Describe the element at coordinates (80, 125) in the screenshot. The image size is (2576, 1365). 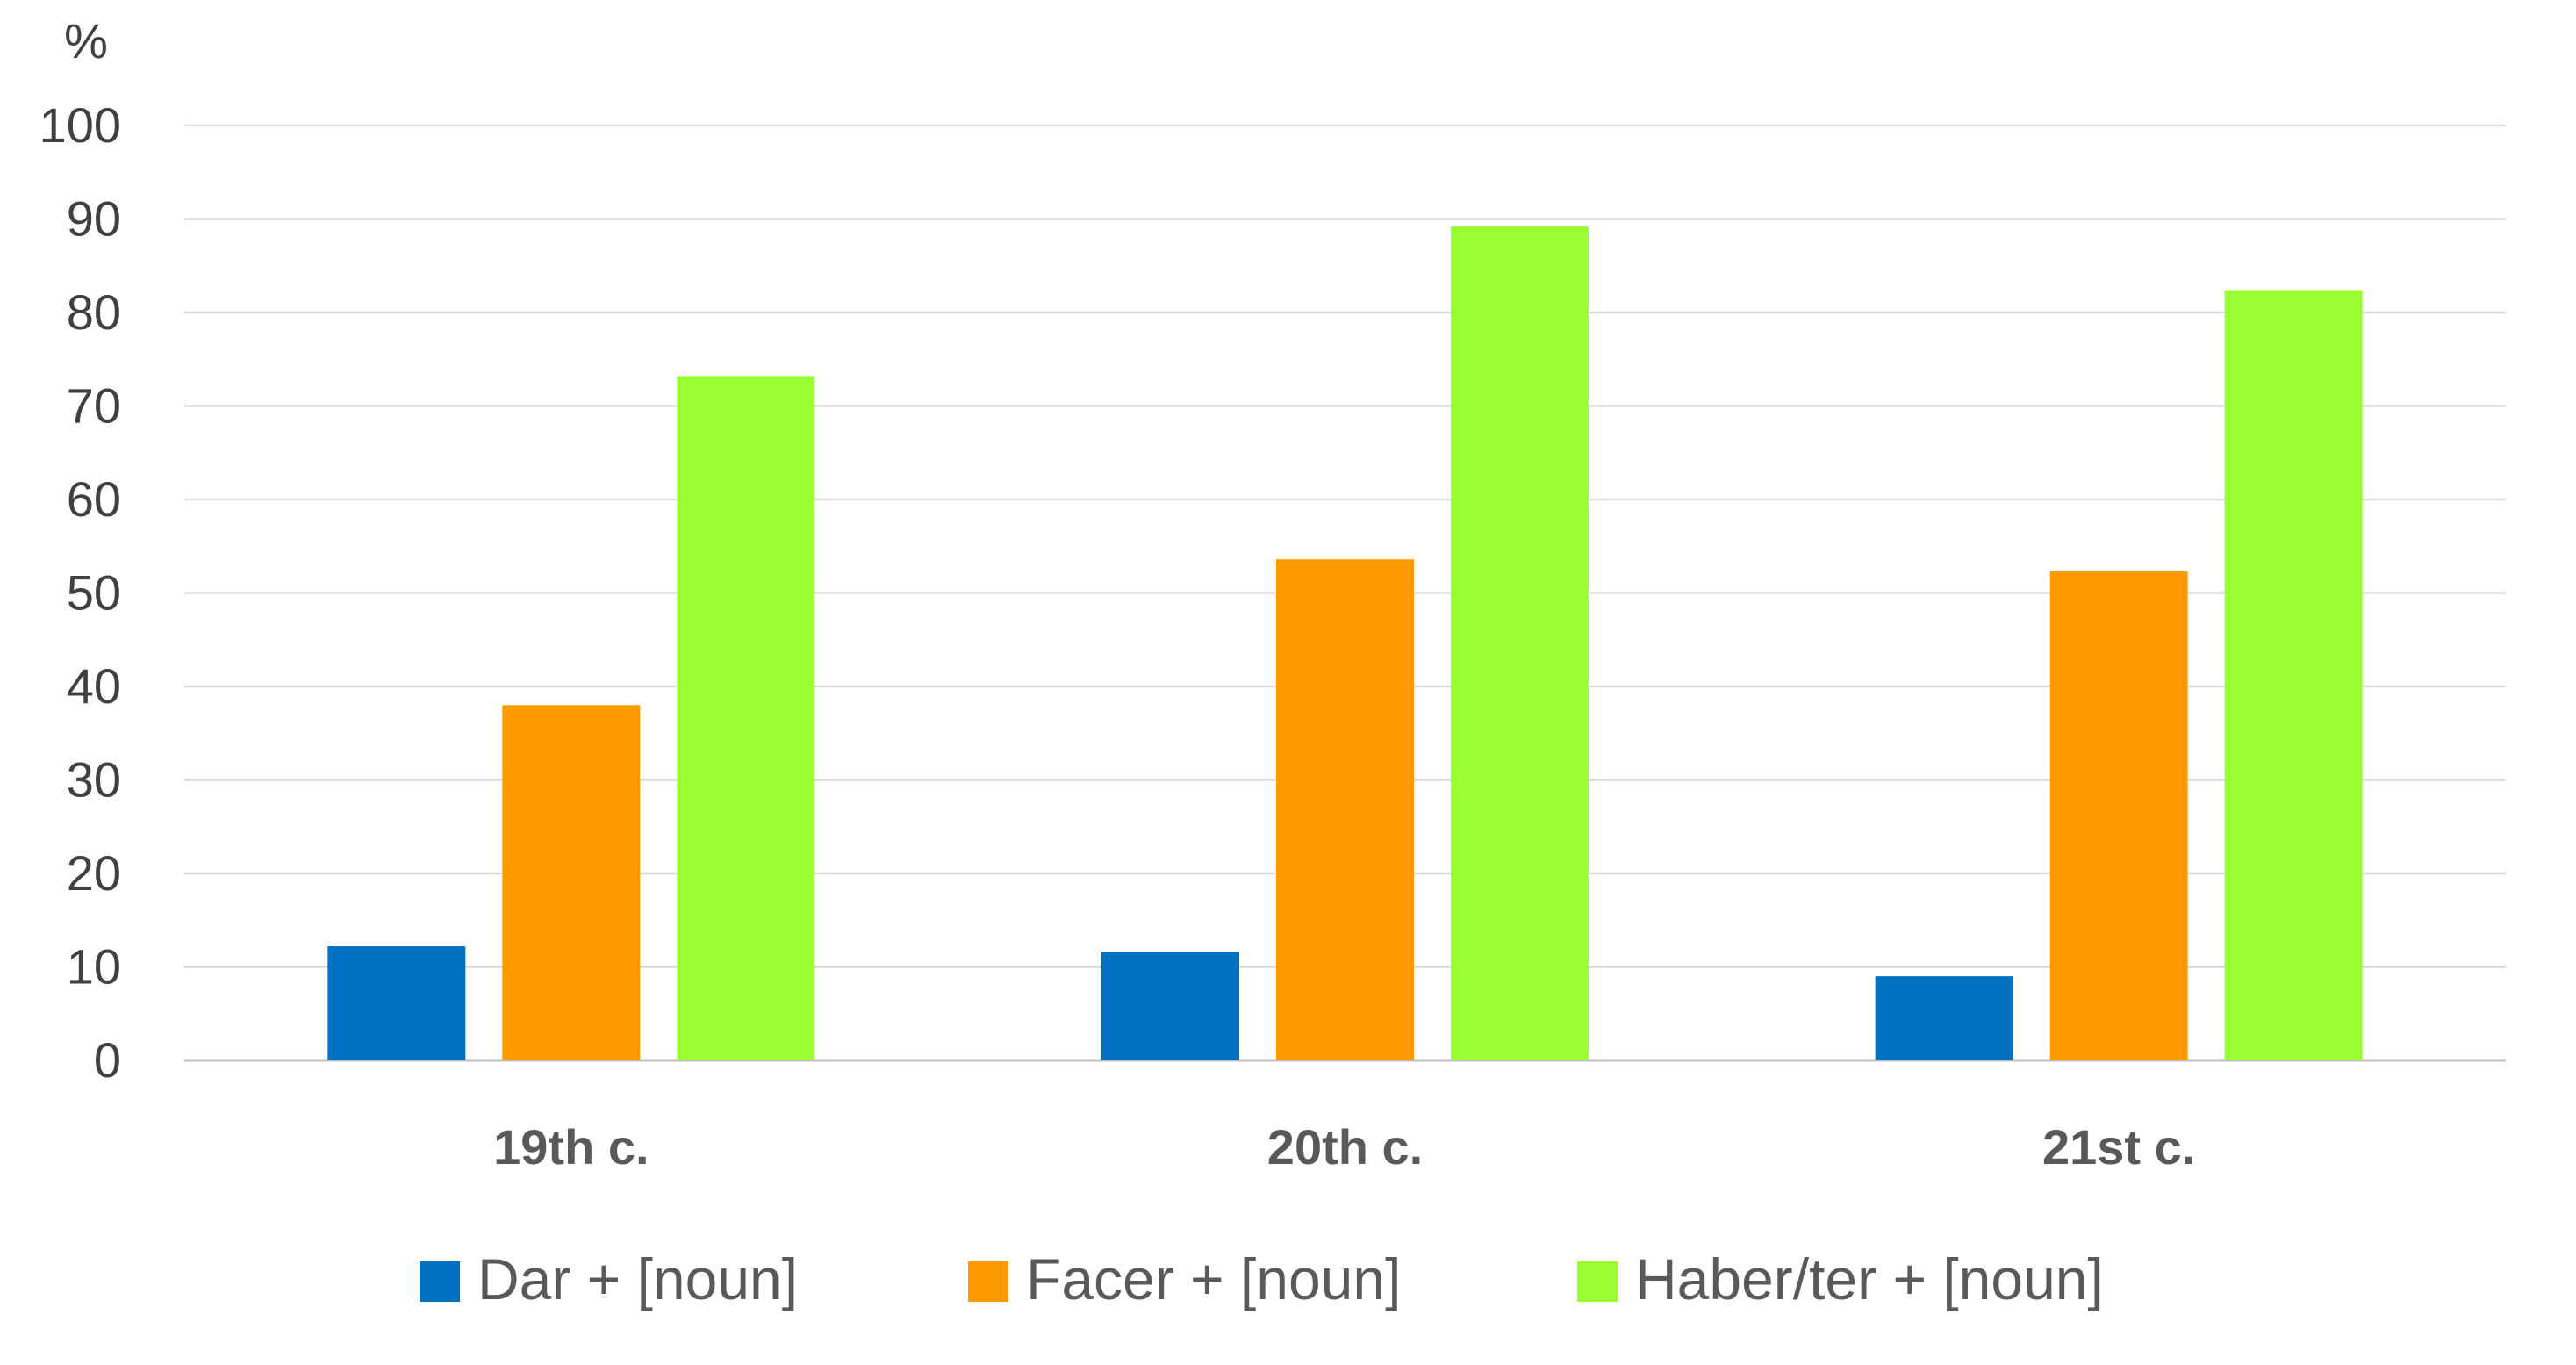
I see `y-tick-label: 100` at that location.